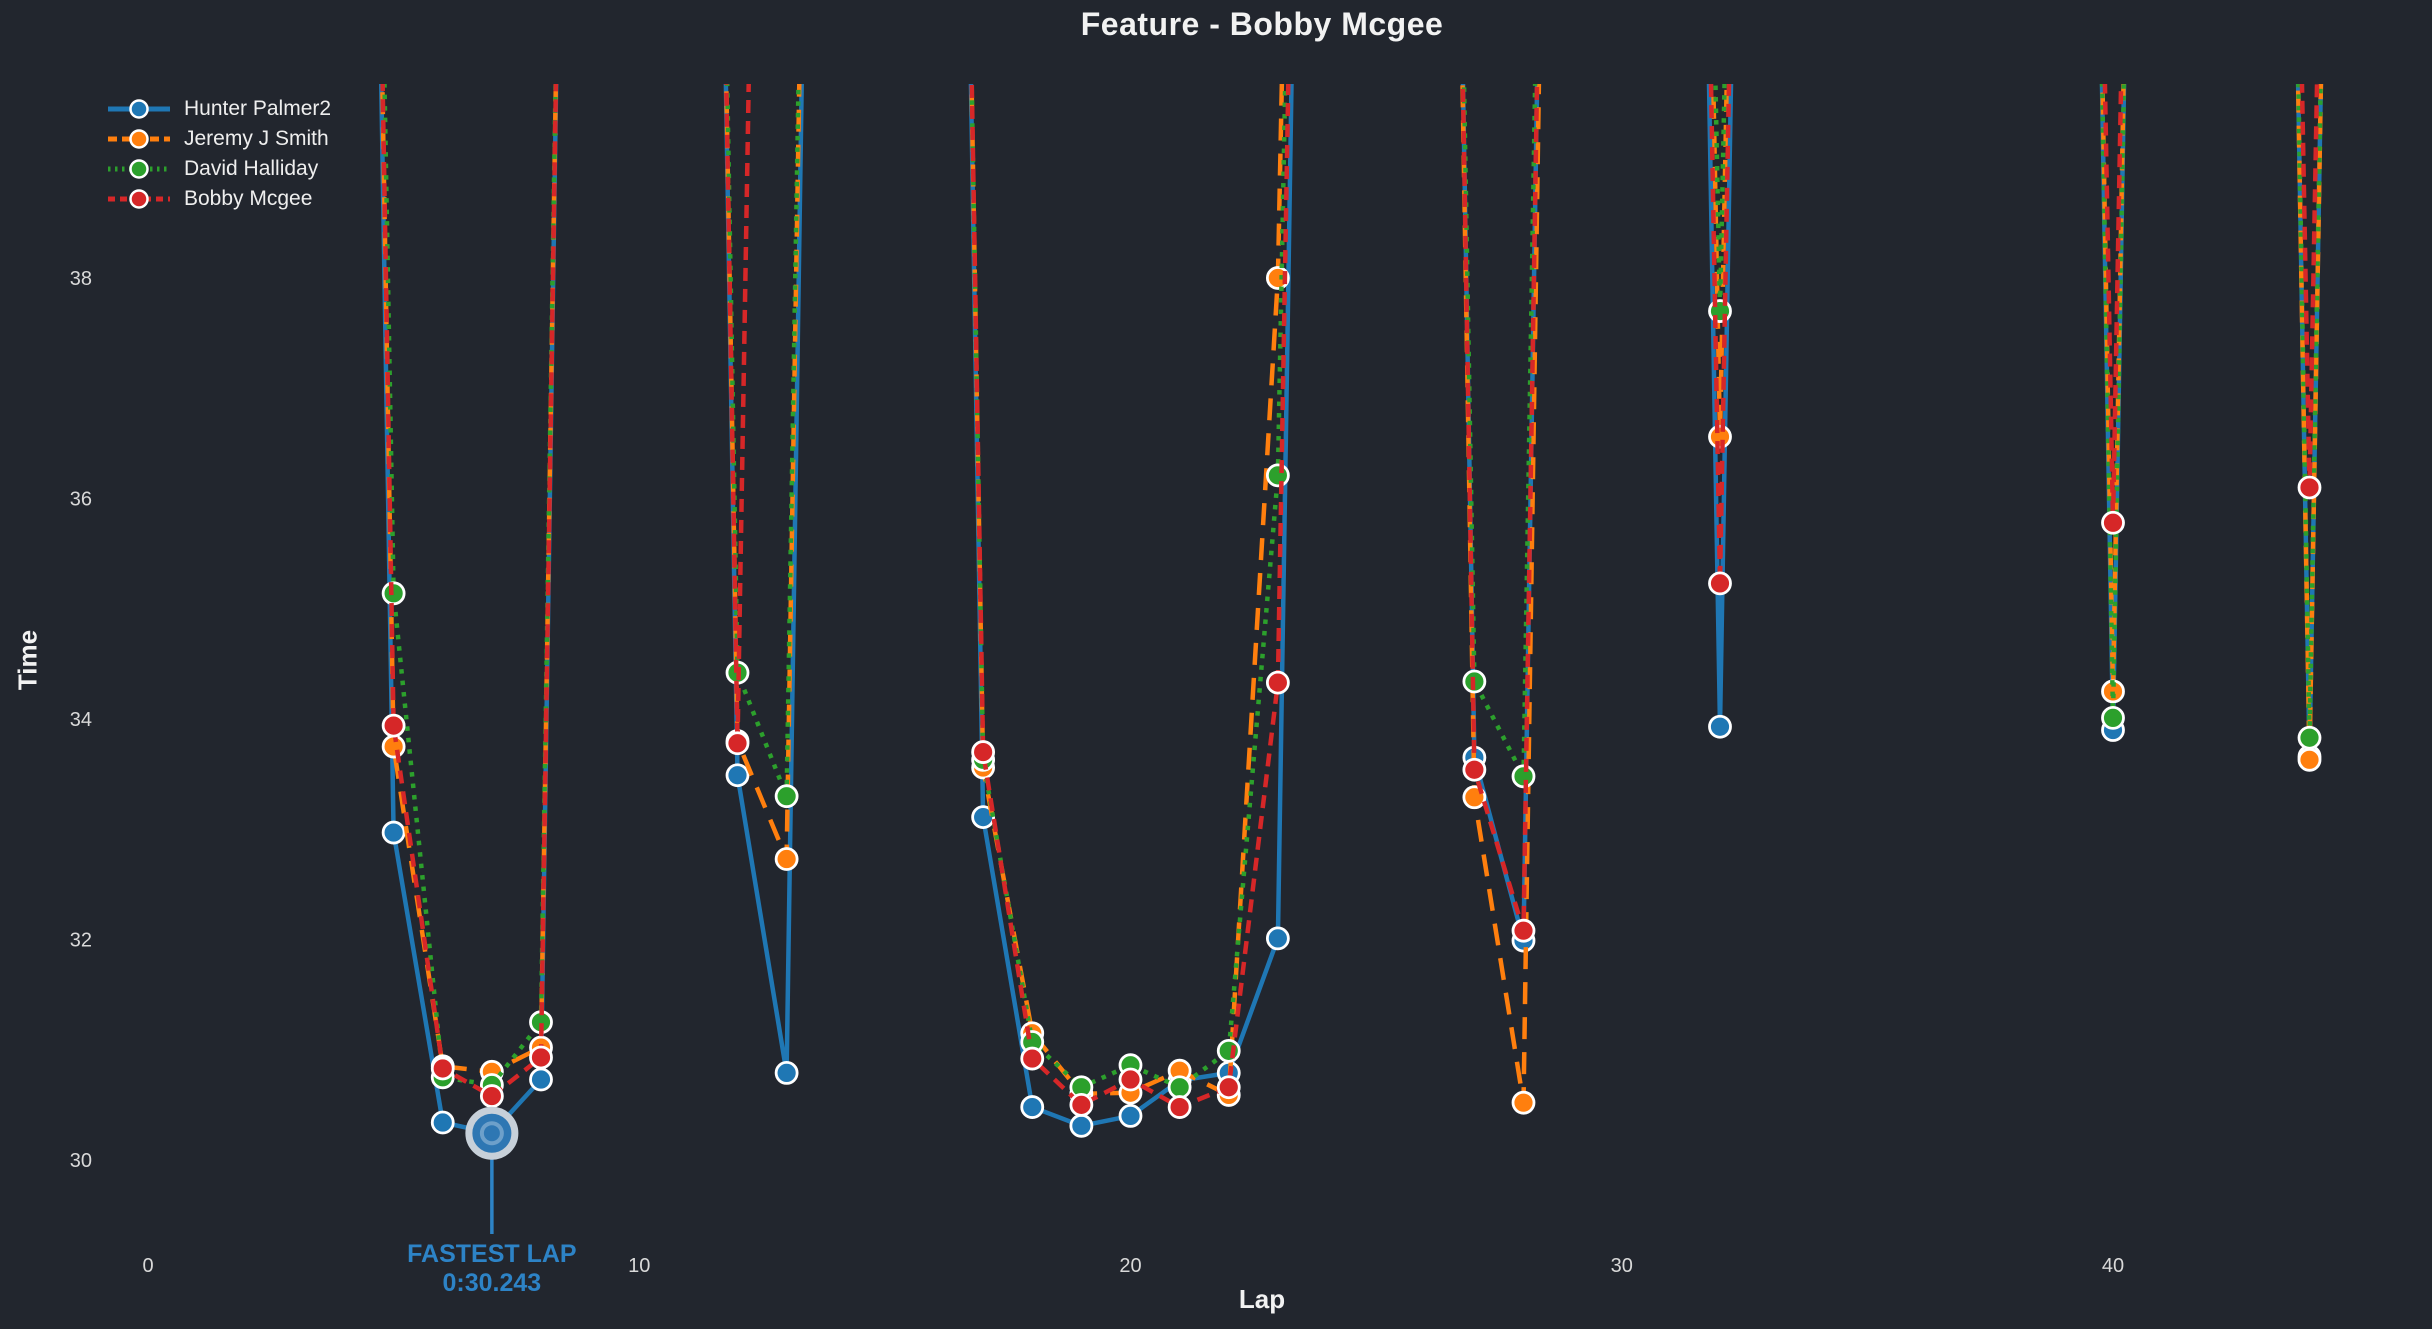 The image size is (2432, 1329). What do you see at coordinates (27, 660) in the screenshot?
I see `y-axis-label: Time` at bounding box center [27, 660].